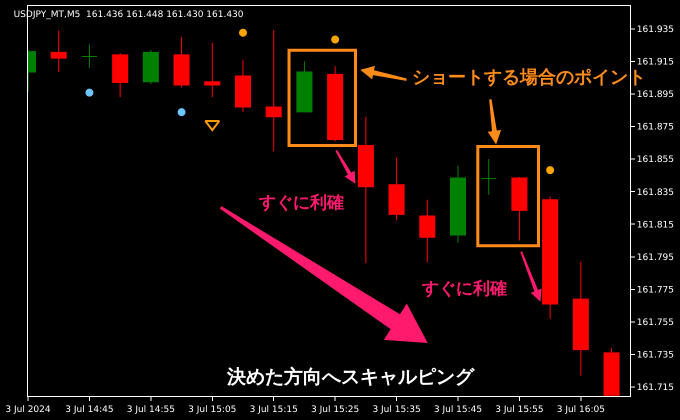  I want to click on y-tick-label: 161.895, so click(655, 95).